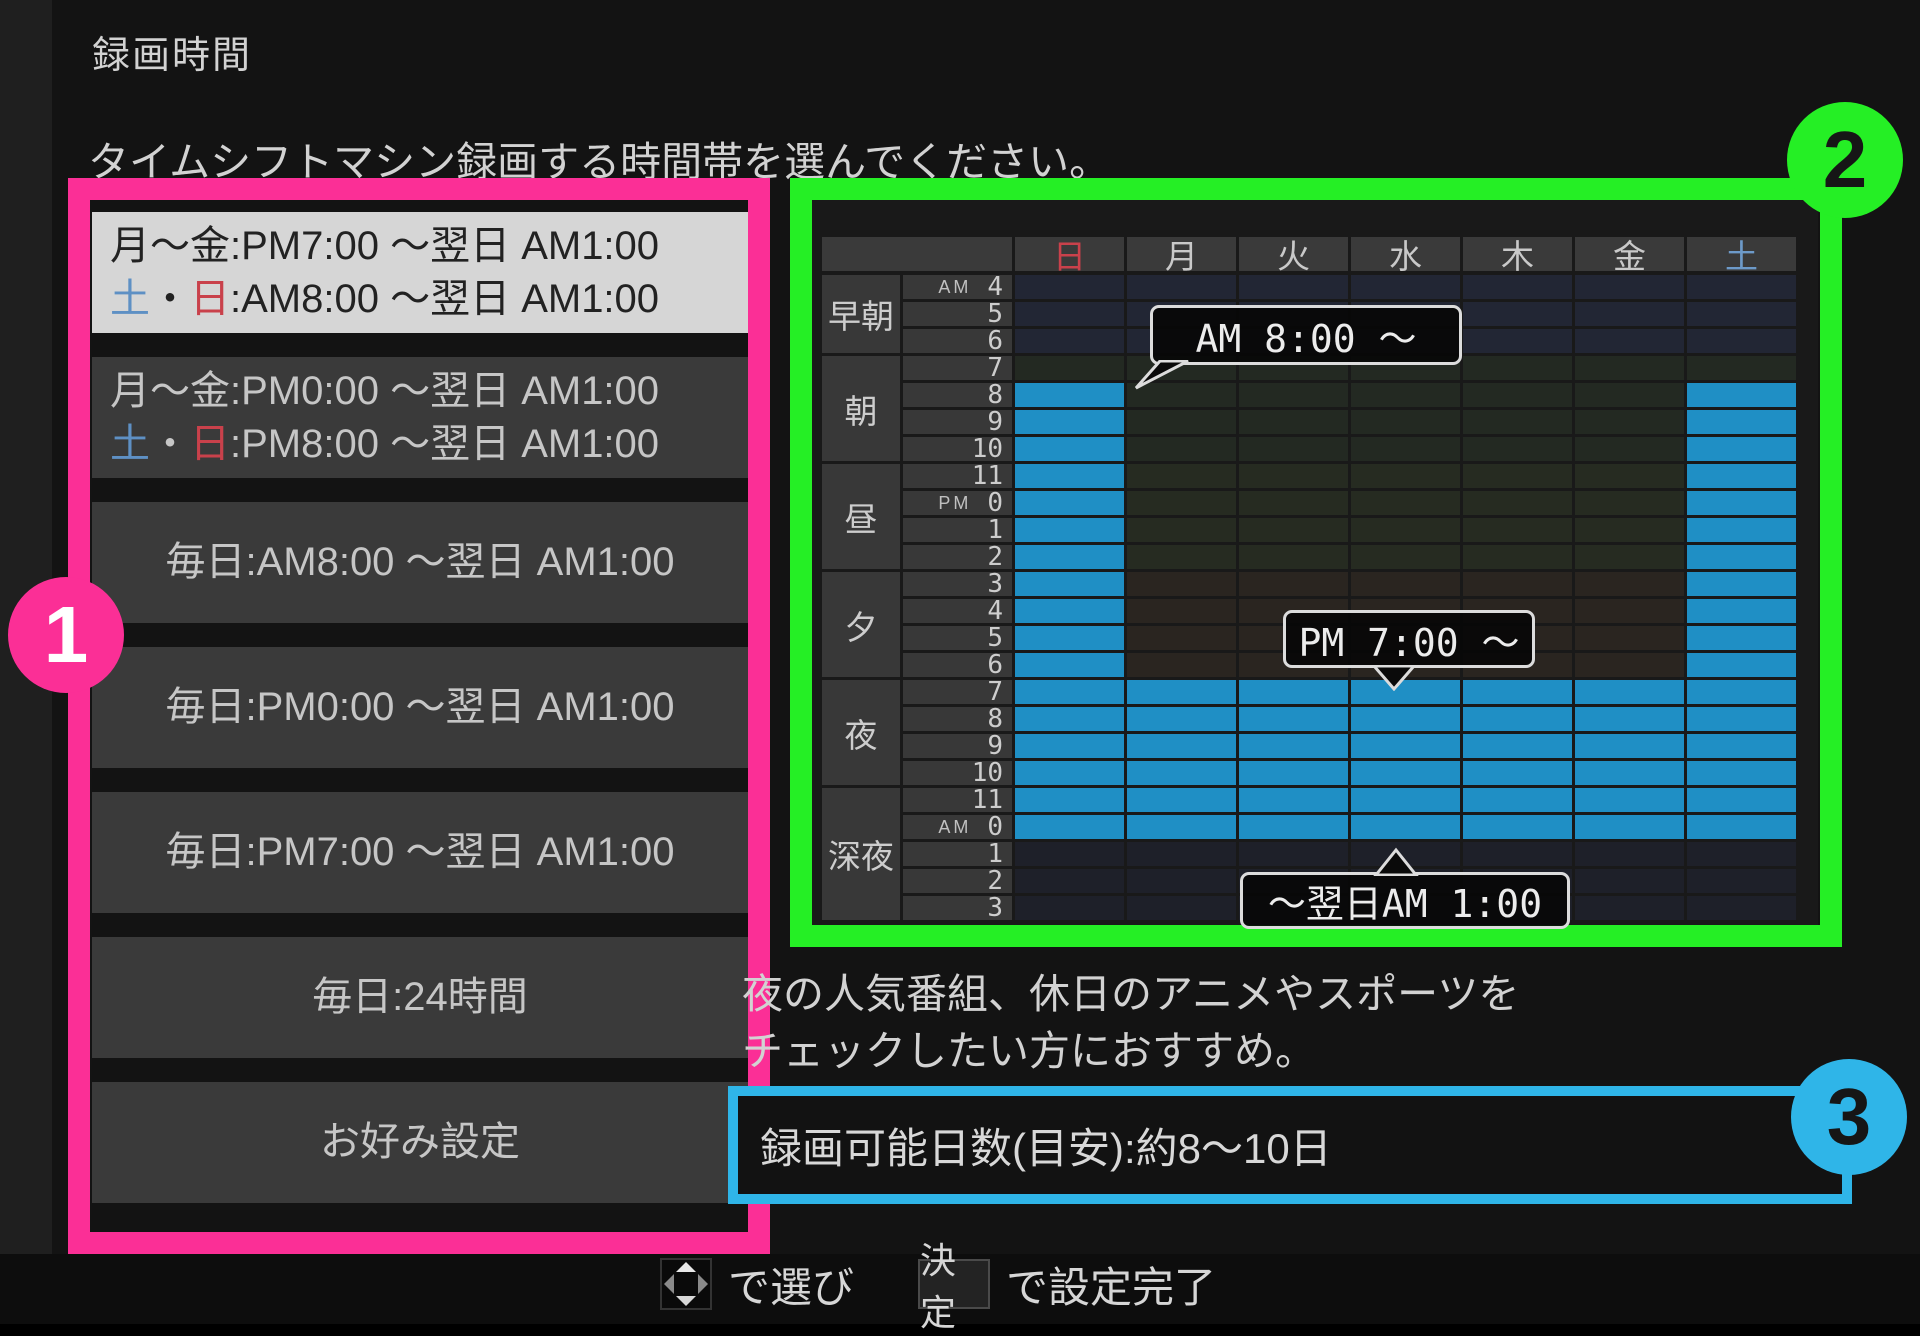  What do you see at coordinates (1845, 160) in the screenshot?
I see `annotation-badge-2: 2` at bounding box center [1845, 160].